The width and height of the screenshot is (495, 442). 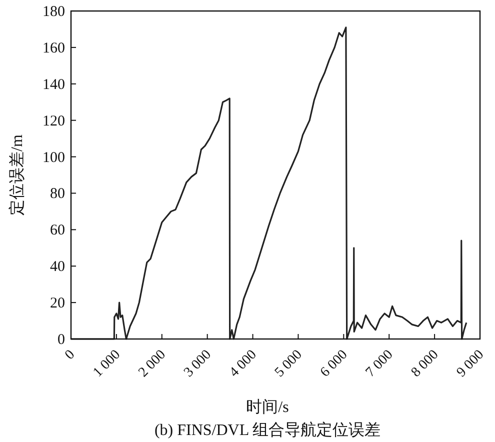 What do you see at coordinates (57, 194) in the screenshot?
I see `y-tick-label: 80` at bounding box center [57, 194].